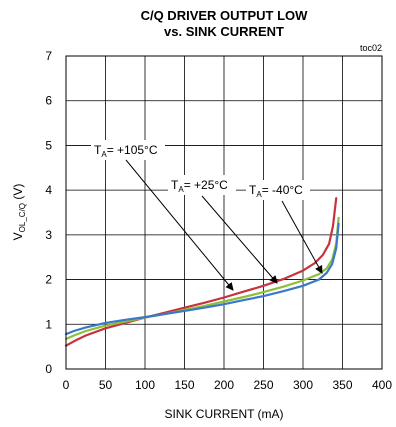 The image size is (396, 427). I want to click on x-tick-label: 50, so click(106, 385).